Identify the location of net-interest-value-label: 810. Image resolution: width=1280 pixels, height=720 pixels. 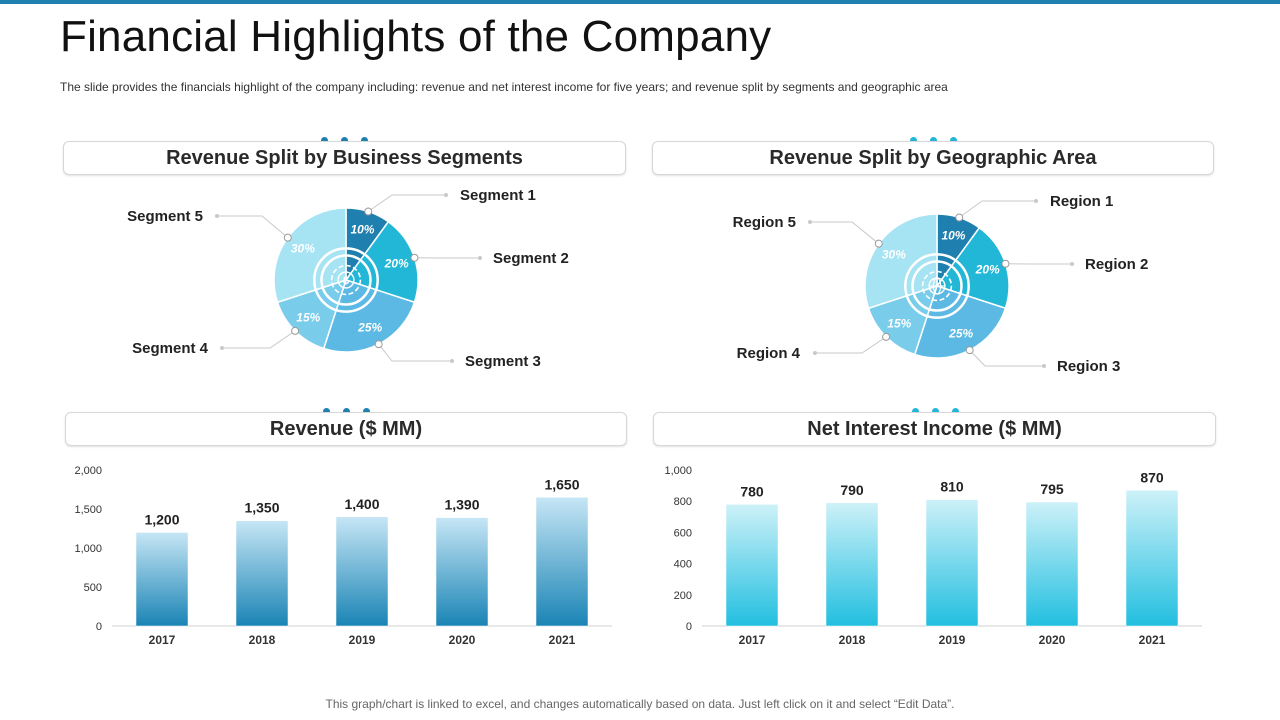
(952, 487).